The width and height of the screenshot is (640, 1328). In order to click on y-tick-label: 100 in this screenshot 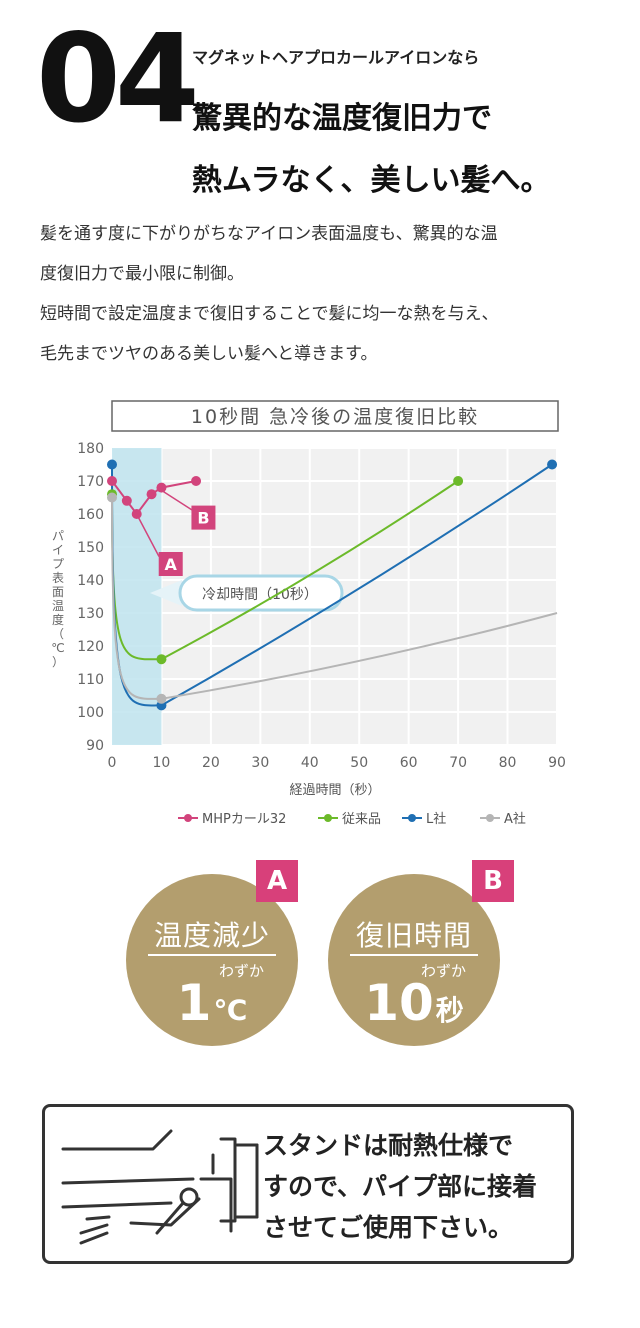, I will do `click(90, 713)`.